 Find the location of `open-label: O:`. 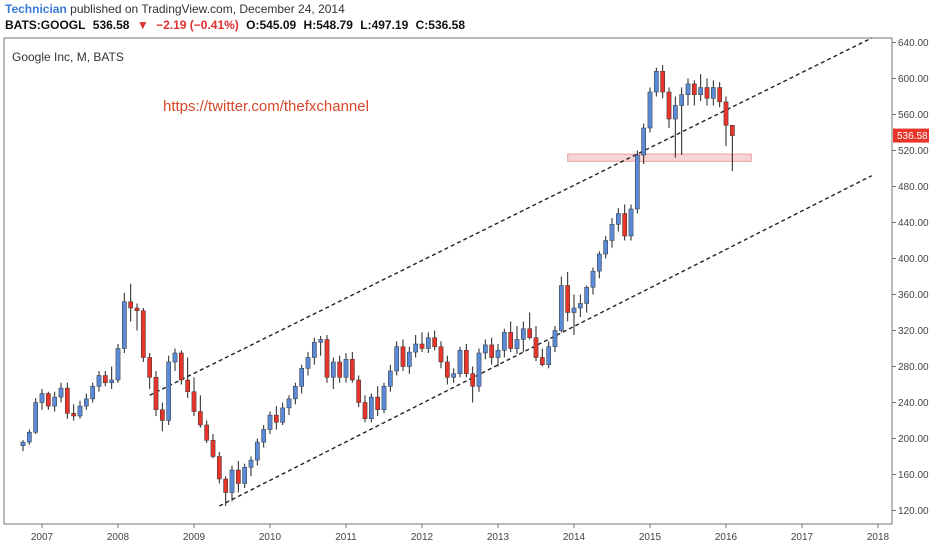

open-label: O: is located at coordinates (253, 25).